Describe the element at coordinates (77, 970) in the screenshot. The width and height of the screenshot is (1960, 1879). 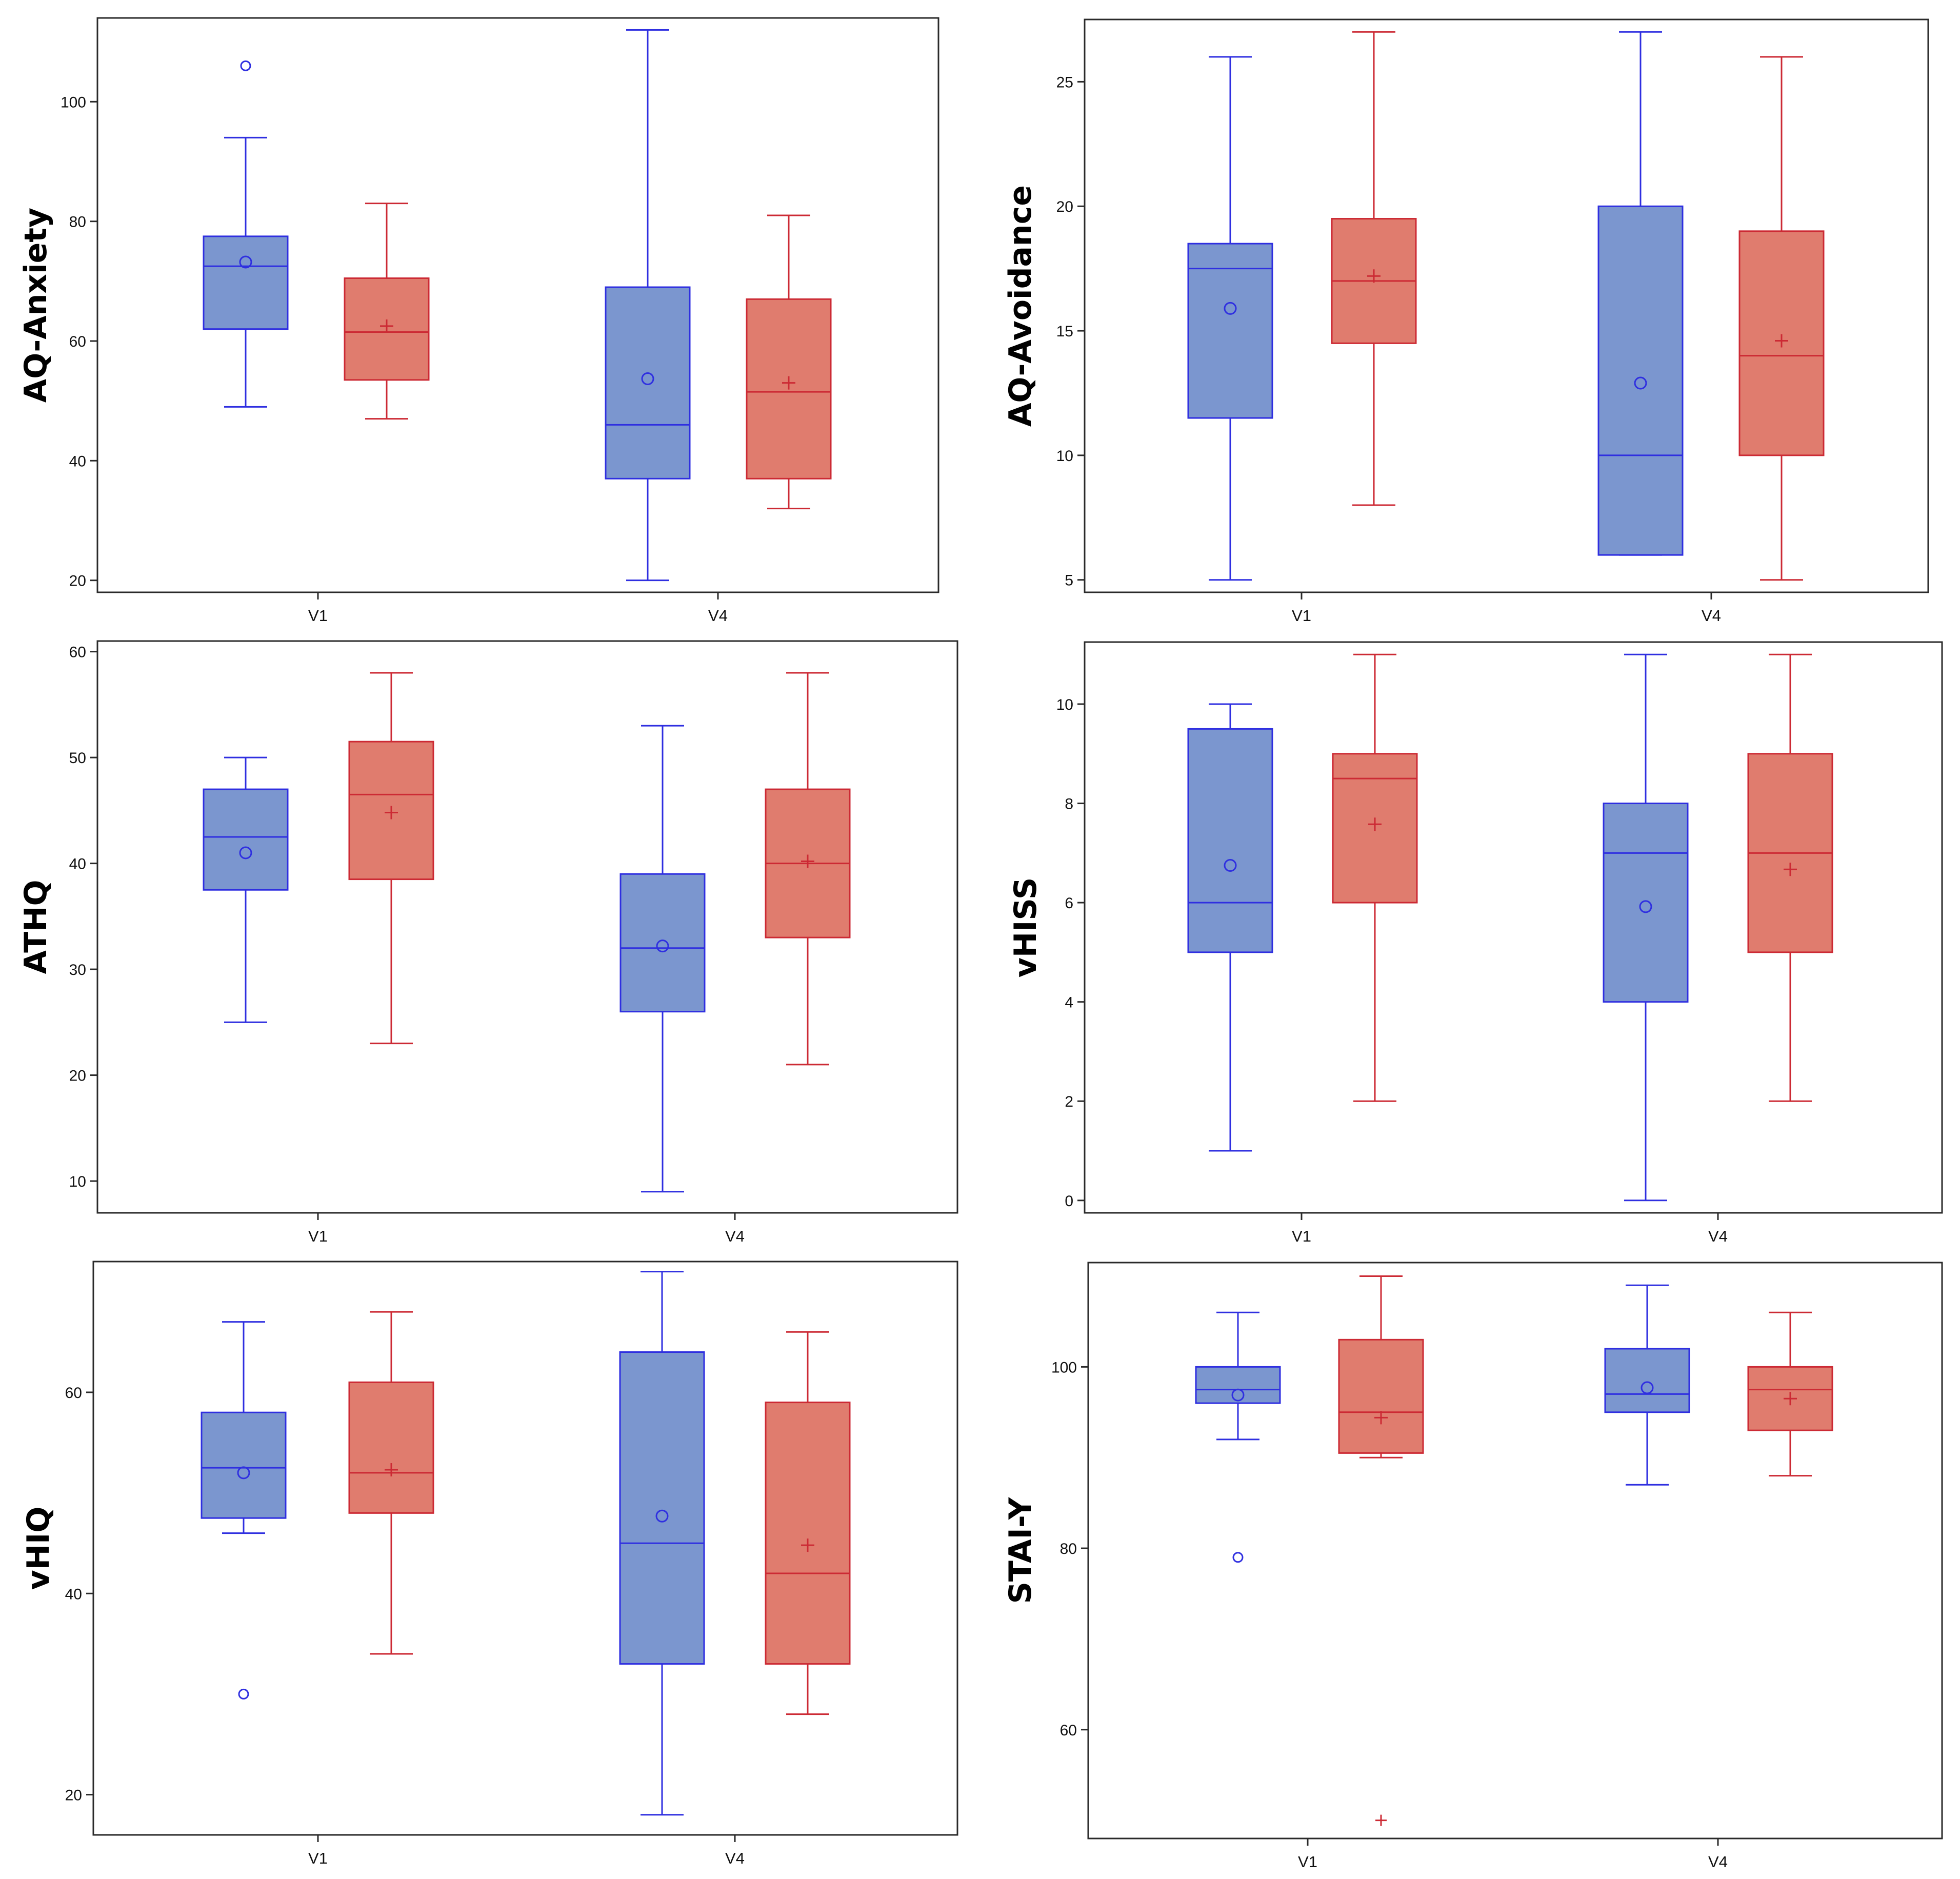
I see `y-tick-label: 30` at that location.